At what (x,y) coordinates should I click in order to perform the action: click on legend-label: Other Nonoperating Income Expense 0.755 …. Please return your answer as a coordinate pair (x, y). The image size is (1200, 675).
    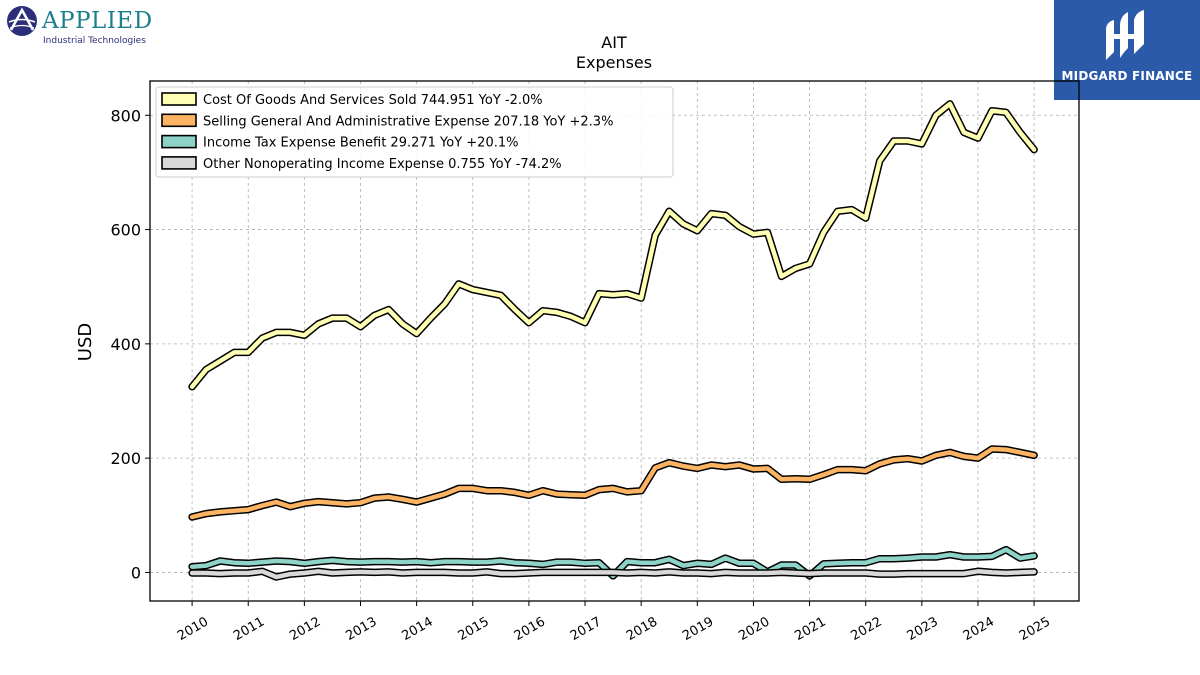
    Looking at the image, I should click on (382, 164).